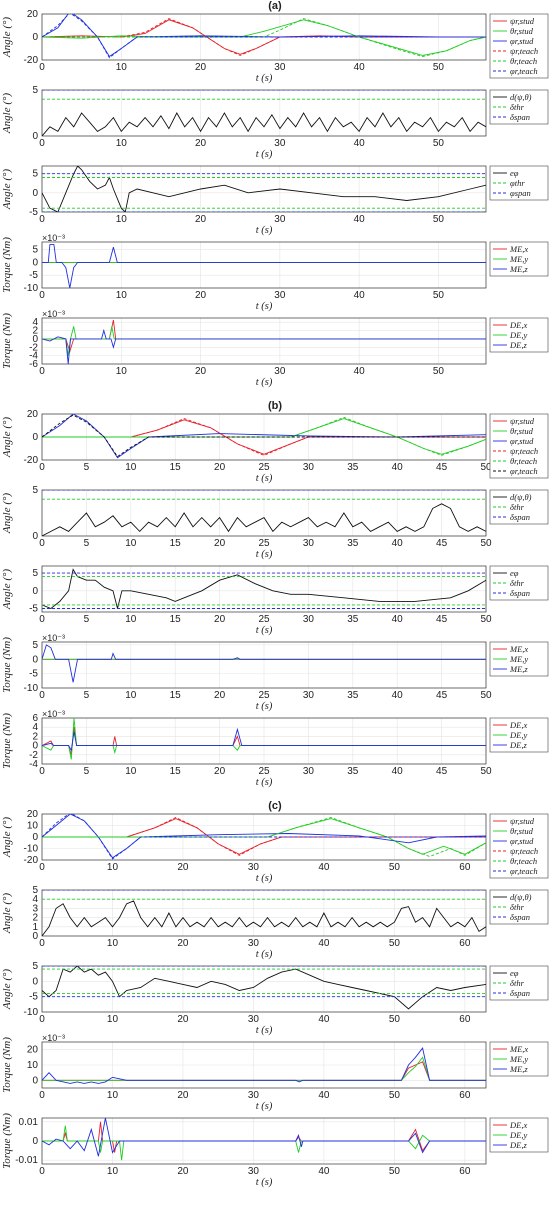 The width and height of the screenshot is (550, 1206). What do you see at coordinates (87, 543) in the screenshot?
I see `x-tick-label: 5` at bounding box center [87, 543].